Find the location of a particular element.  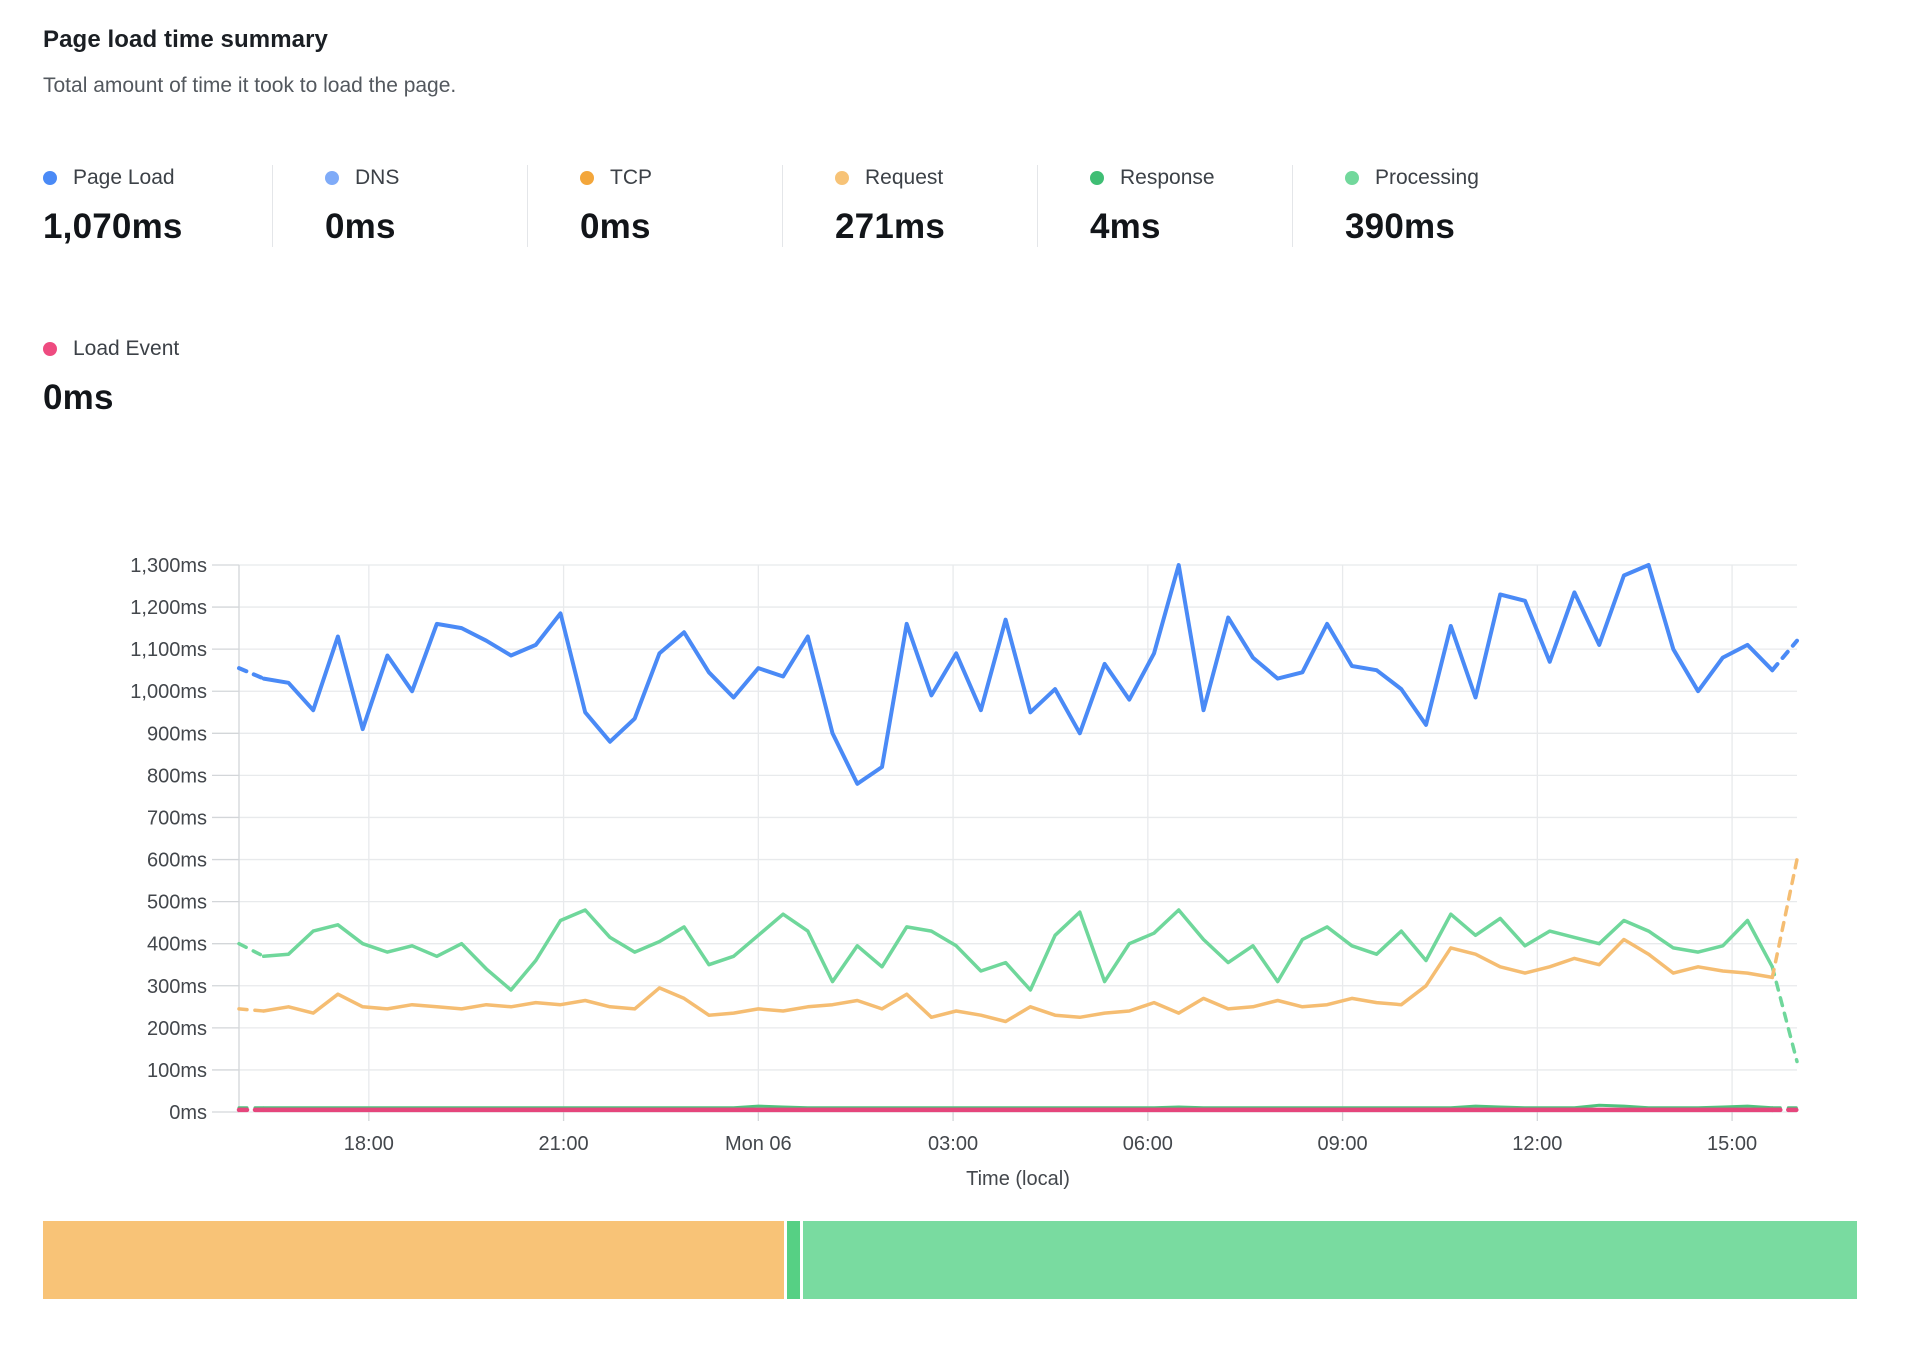

y-axis-label: 800ms is located at coordinates (177, 776).